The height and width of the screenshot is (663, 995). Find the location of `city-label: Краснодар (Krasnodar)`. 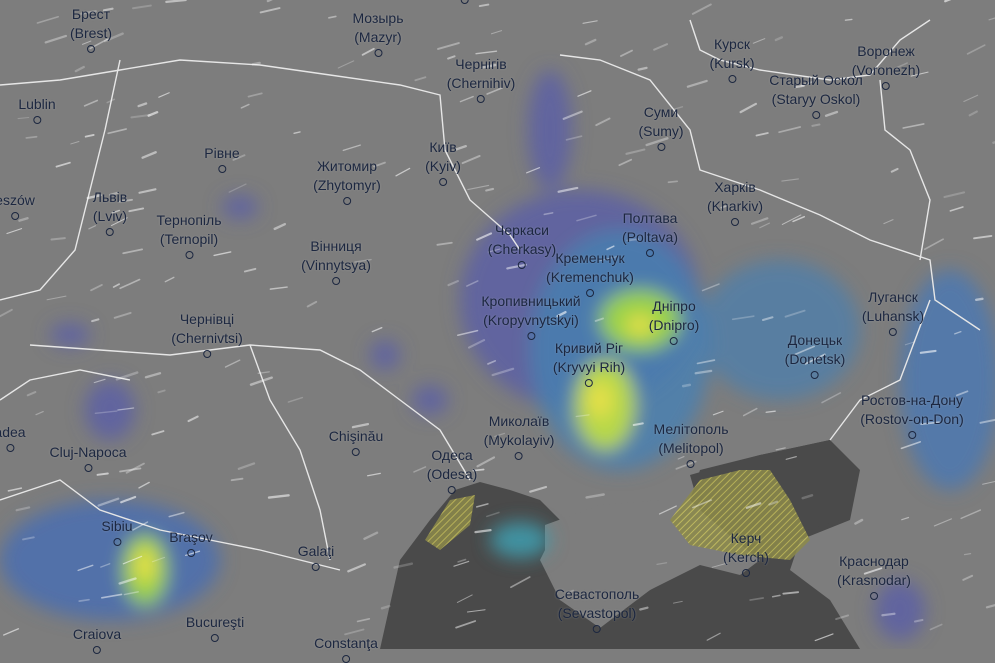

city-label: Краснодар (Krasnodar) is located at coordinates (874, 576).